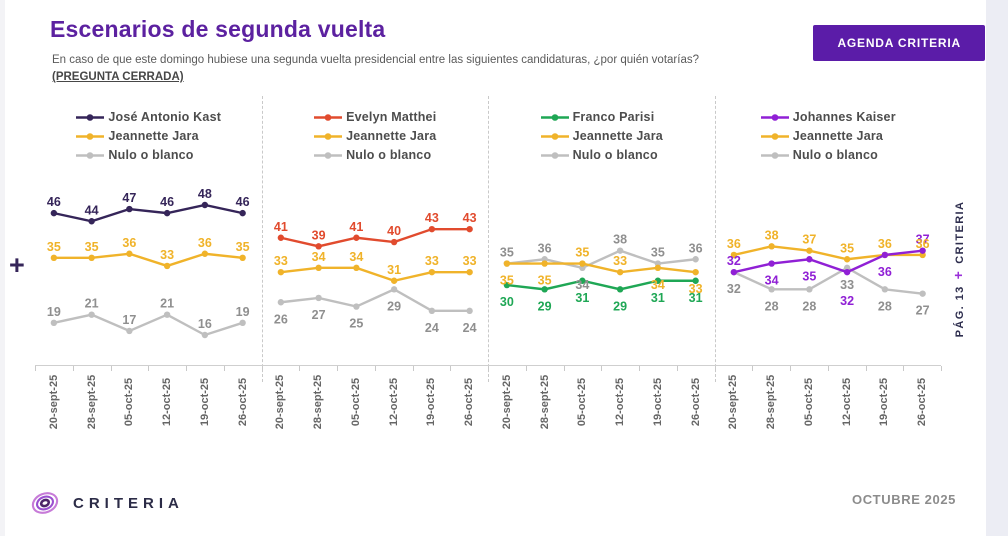 This screenshot has width=1008, height=536. I want to click on legend-item: Franco Parisi, so click(601, 117).